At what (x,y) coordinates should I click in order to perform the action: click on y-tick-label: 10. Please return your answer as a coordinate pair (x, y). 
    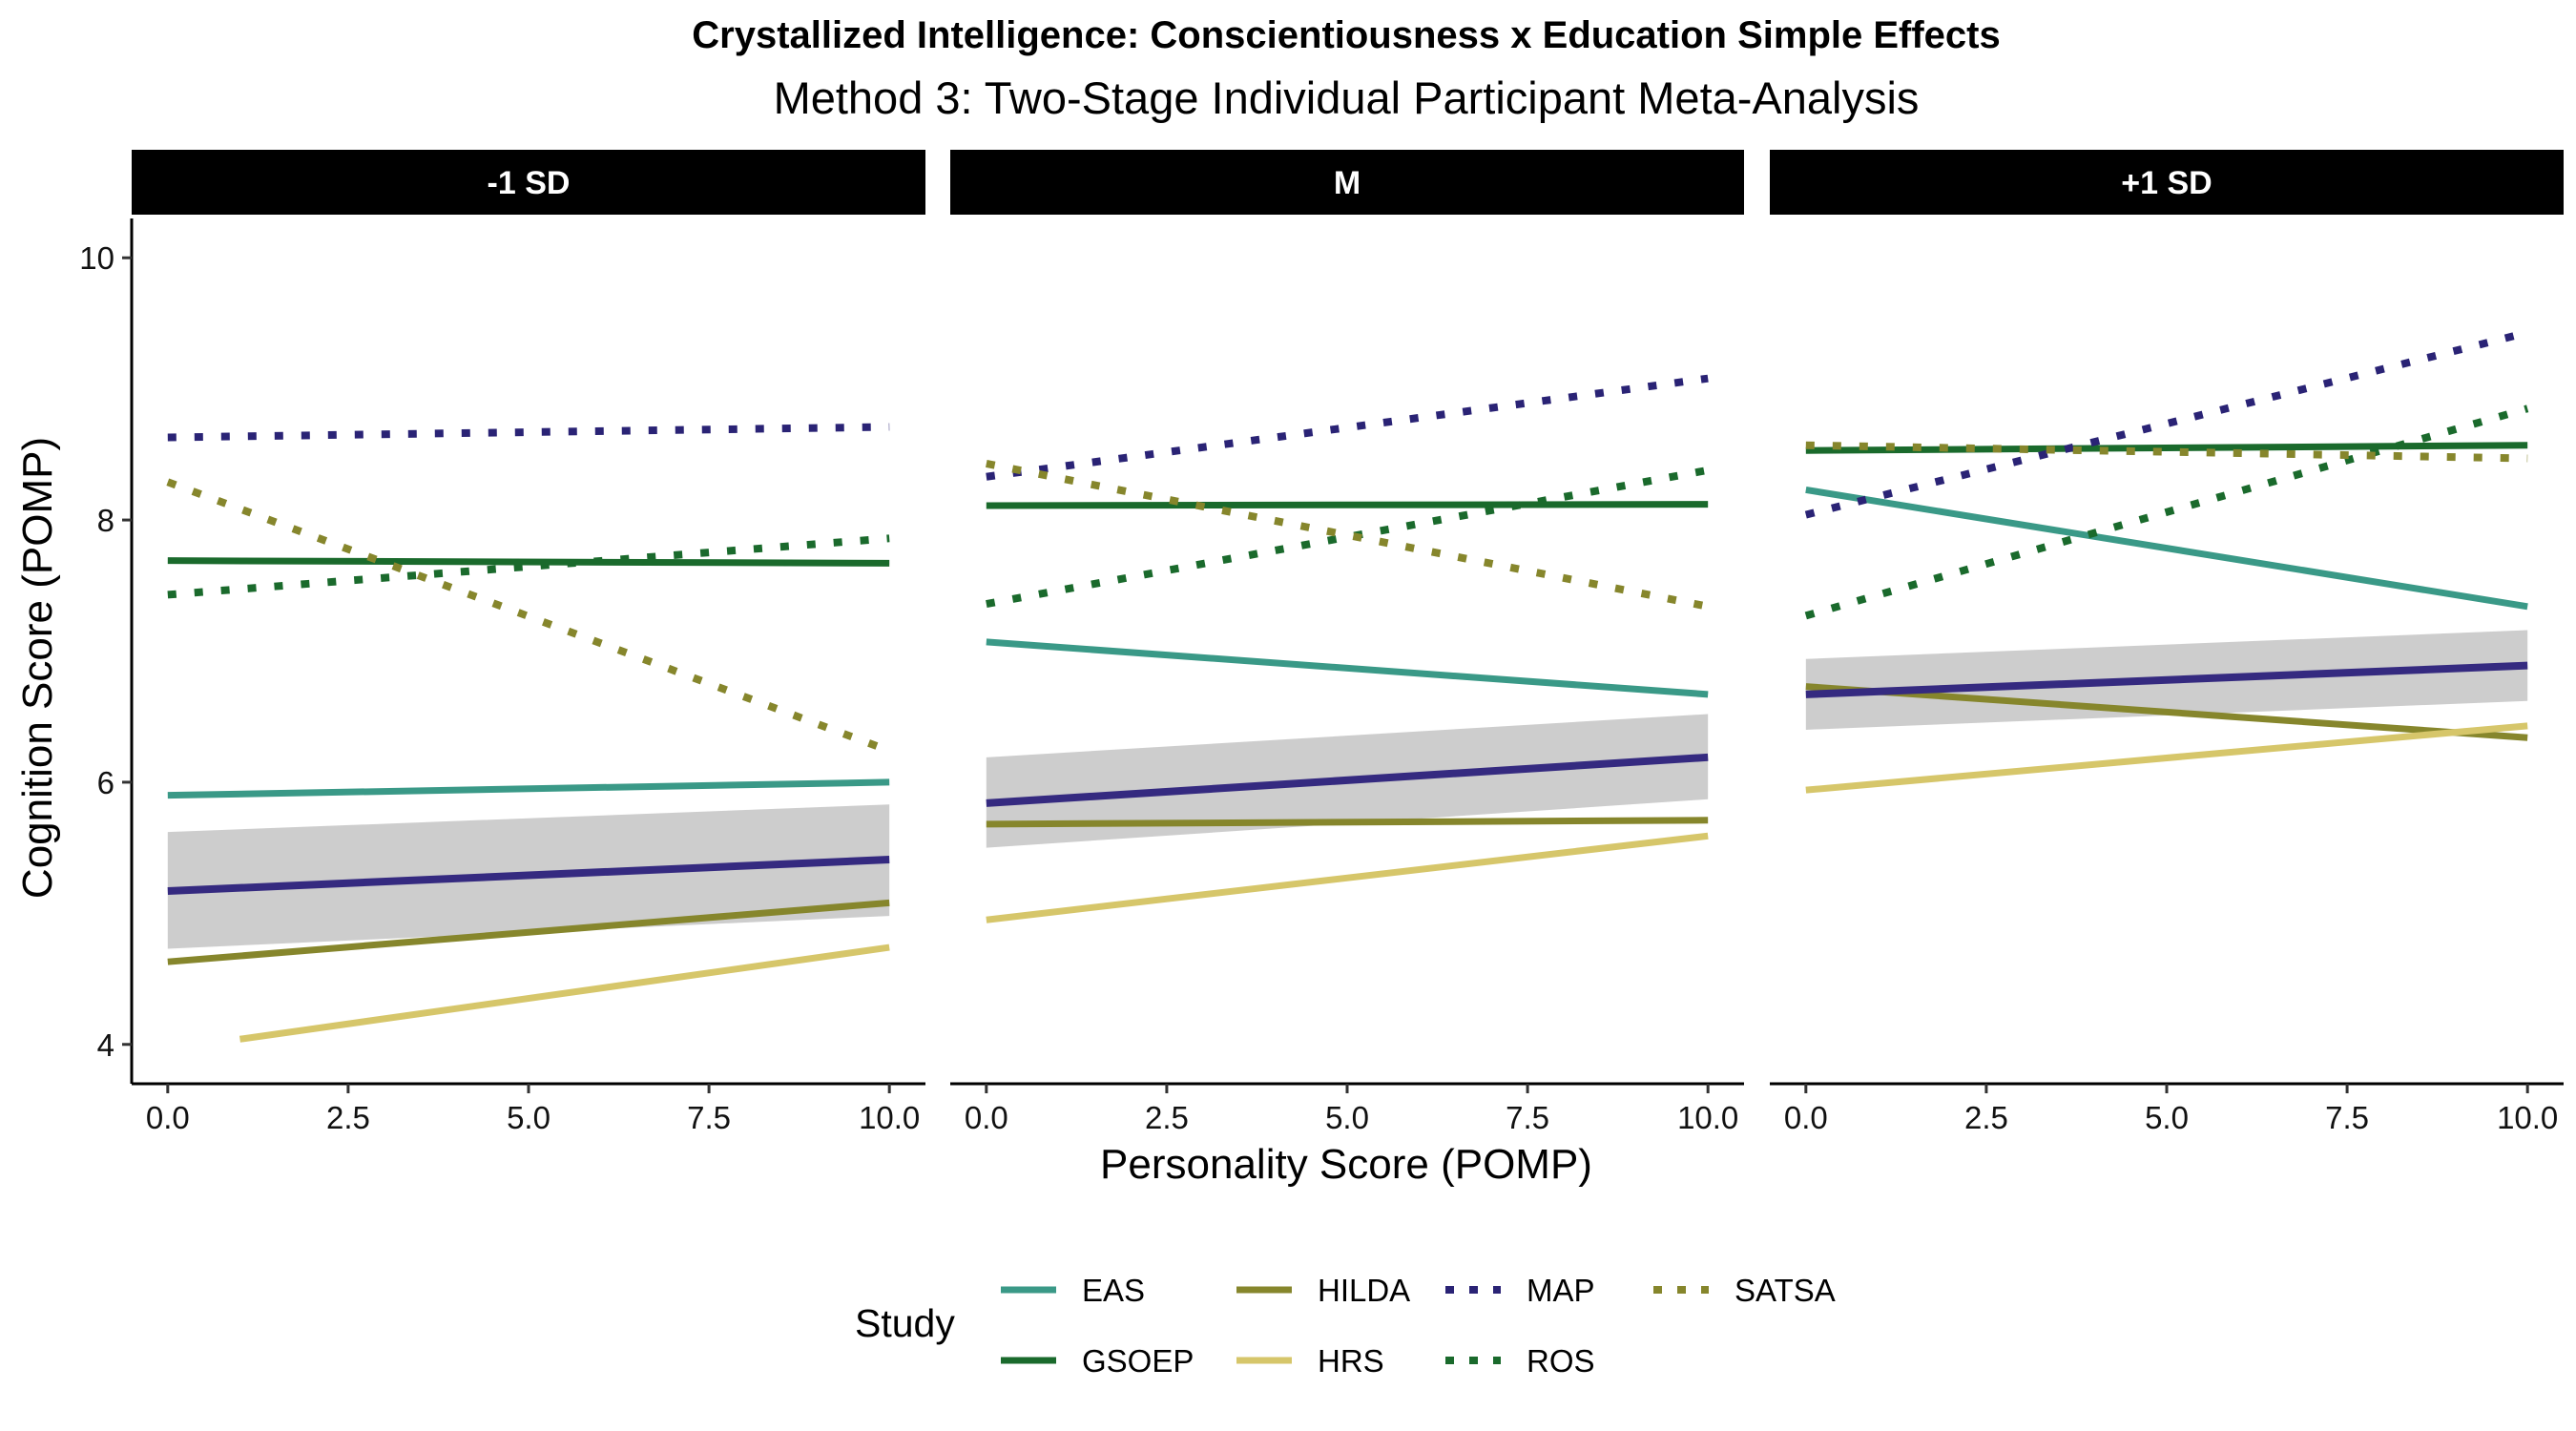
    Looking at the image, I should click on (96, 258).